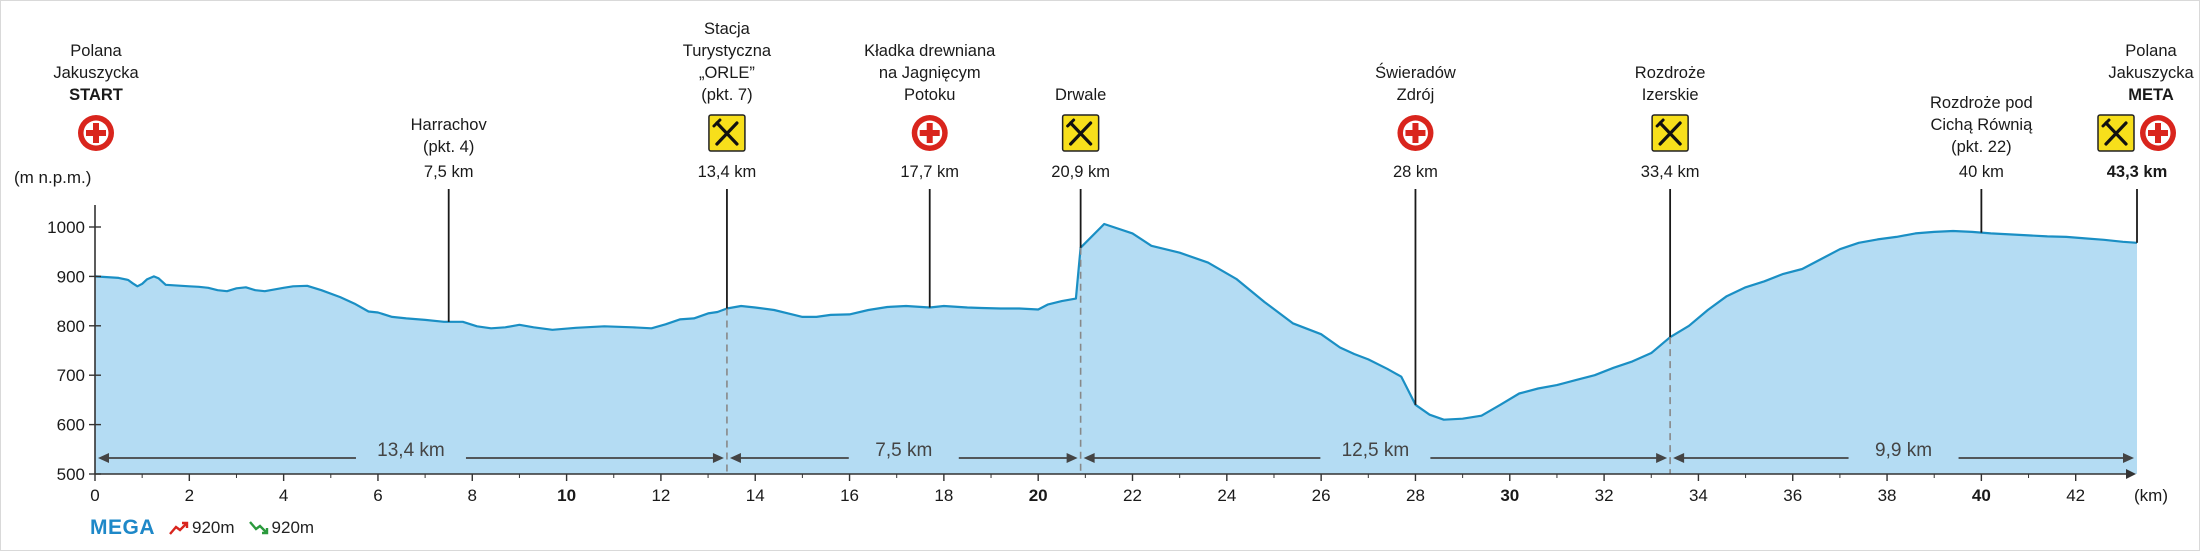 This screenshot has width=2200, height=551. I want to click on checkpoint-name-line: Stacja, so click(727, 29).